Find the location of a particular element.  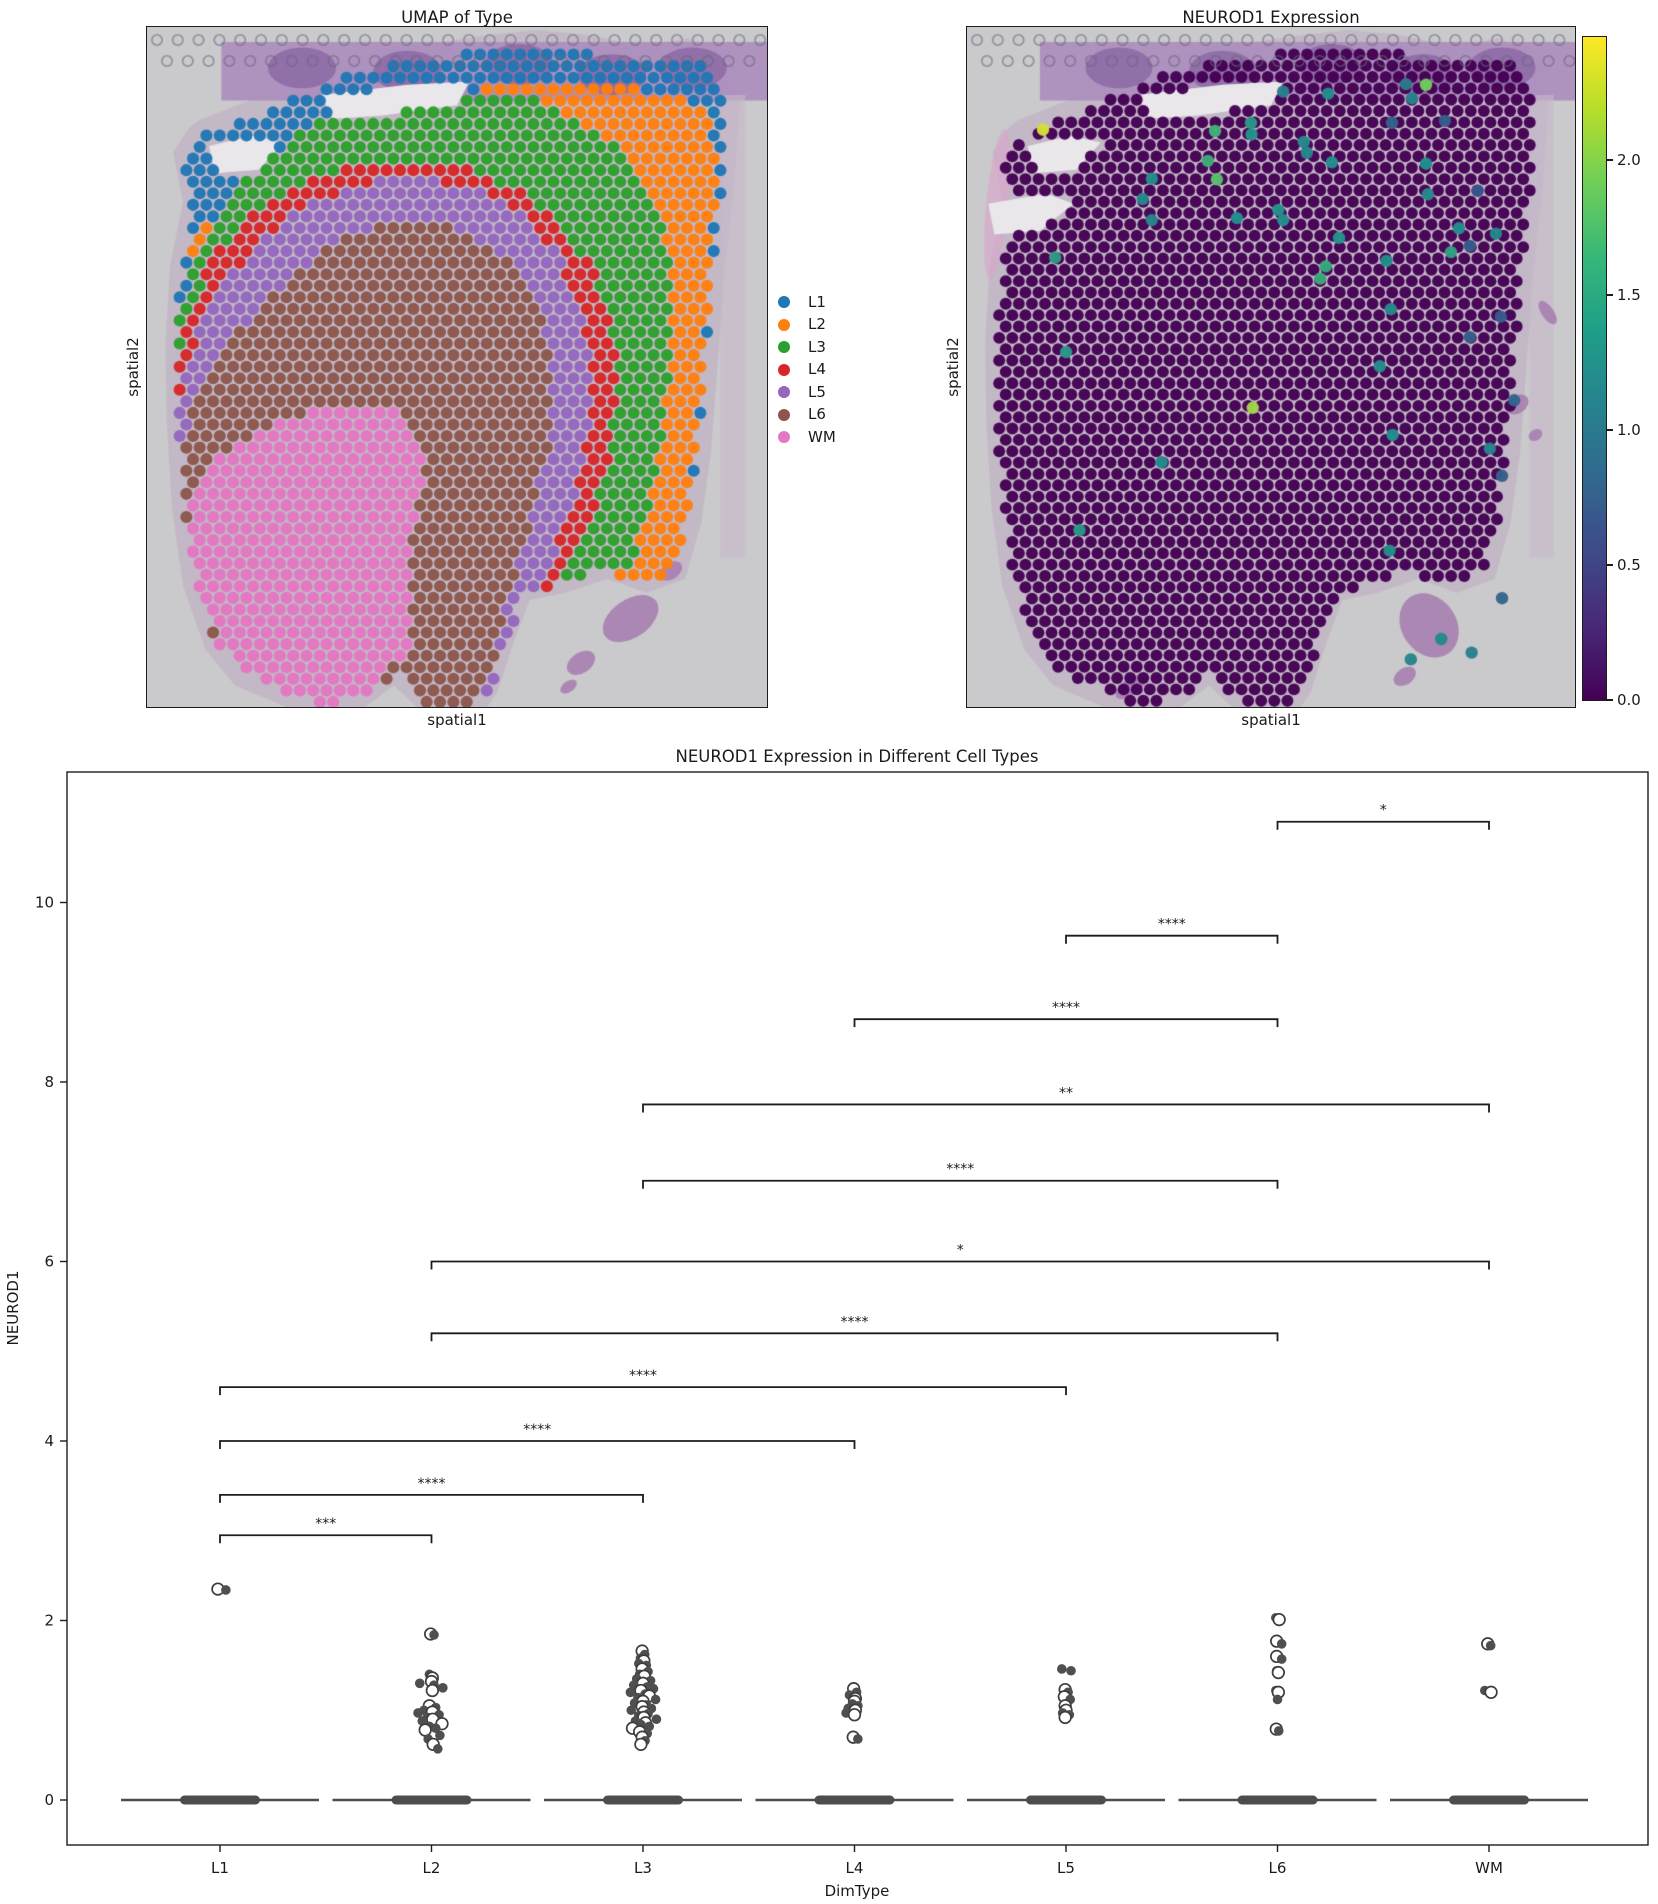

significance-bar-L2-WM is located at coordinates (960, 1265).